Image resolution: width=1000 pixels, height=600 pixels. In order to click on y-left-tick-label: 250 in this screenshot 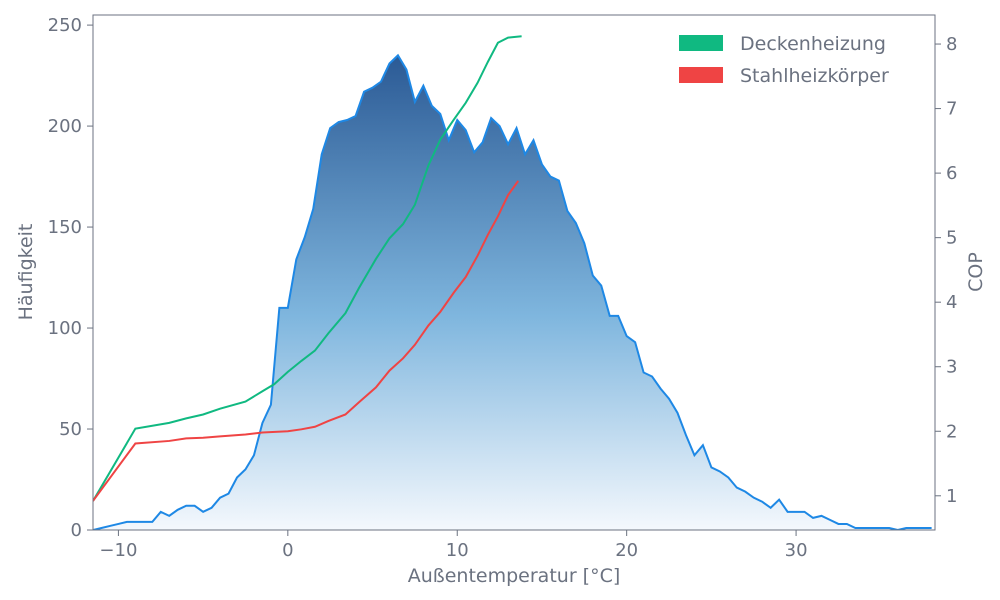, I will do `click(65, 25)`.